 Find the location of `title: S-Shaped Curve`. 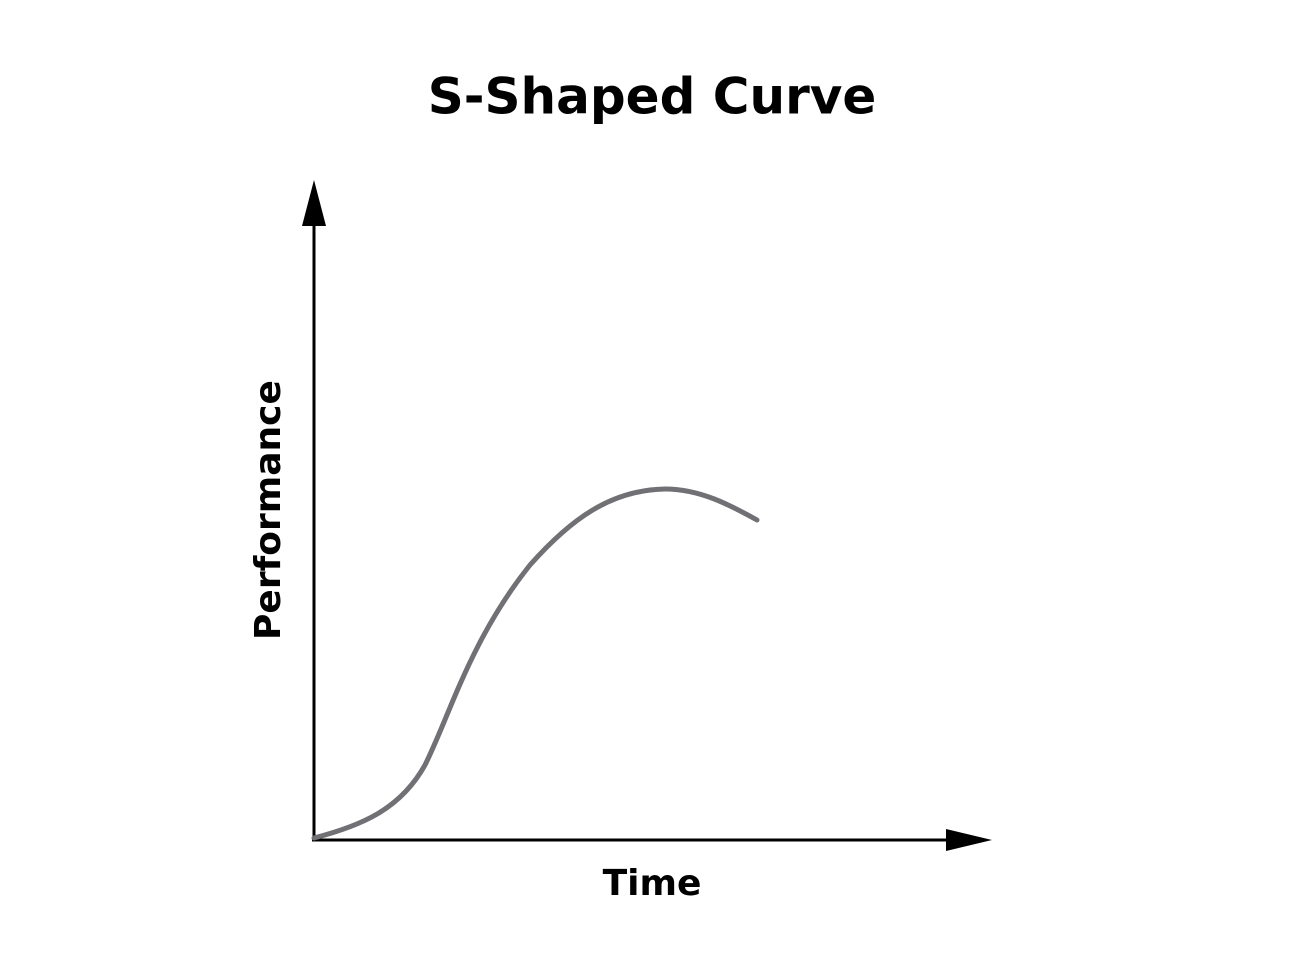

title: S-Shaped Curve is located at coordinates (652, 97).